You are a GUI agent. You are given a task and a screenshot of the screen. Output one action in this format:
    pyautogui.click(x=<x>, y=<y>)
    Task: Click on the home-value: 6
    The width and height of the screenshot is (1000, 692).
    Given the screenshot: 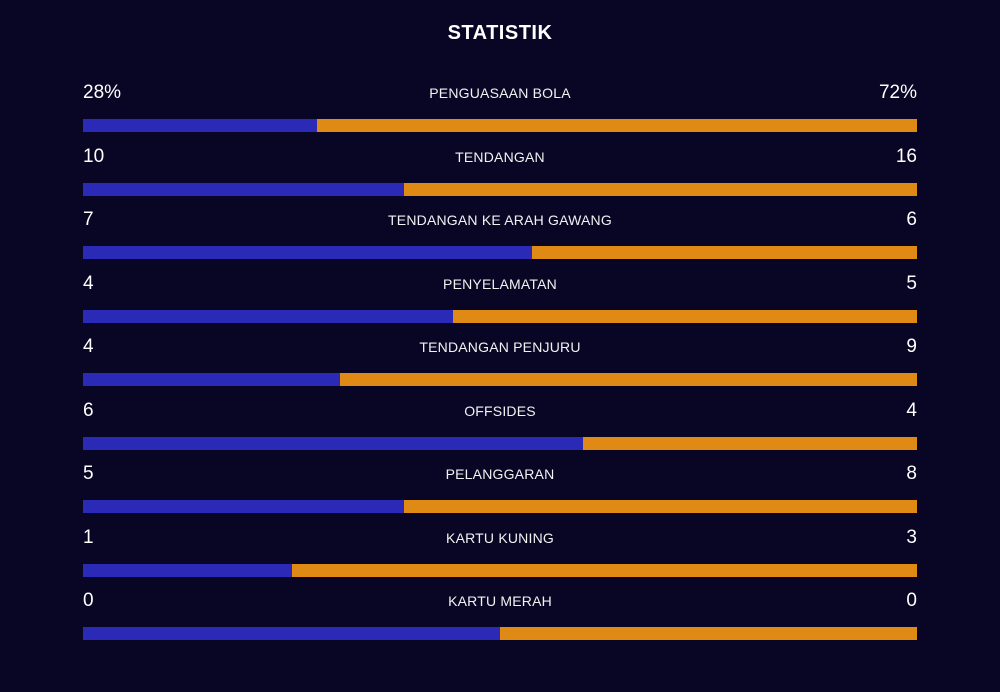 What is the action you would take?
    pyautogui.click(x=88, y=410)
    